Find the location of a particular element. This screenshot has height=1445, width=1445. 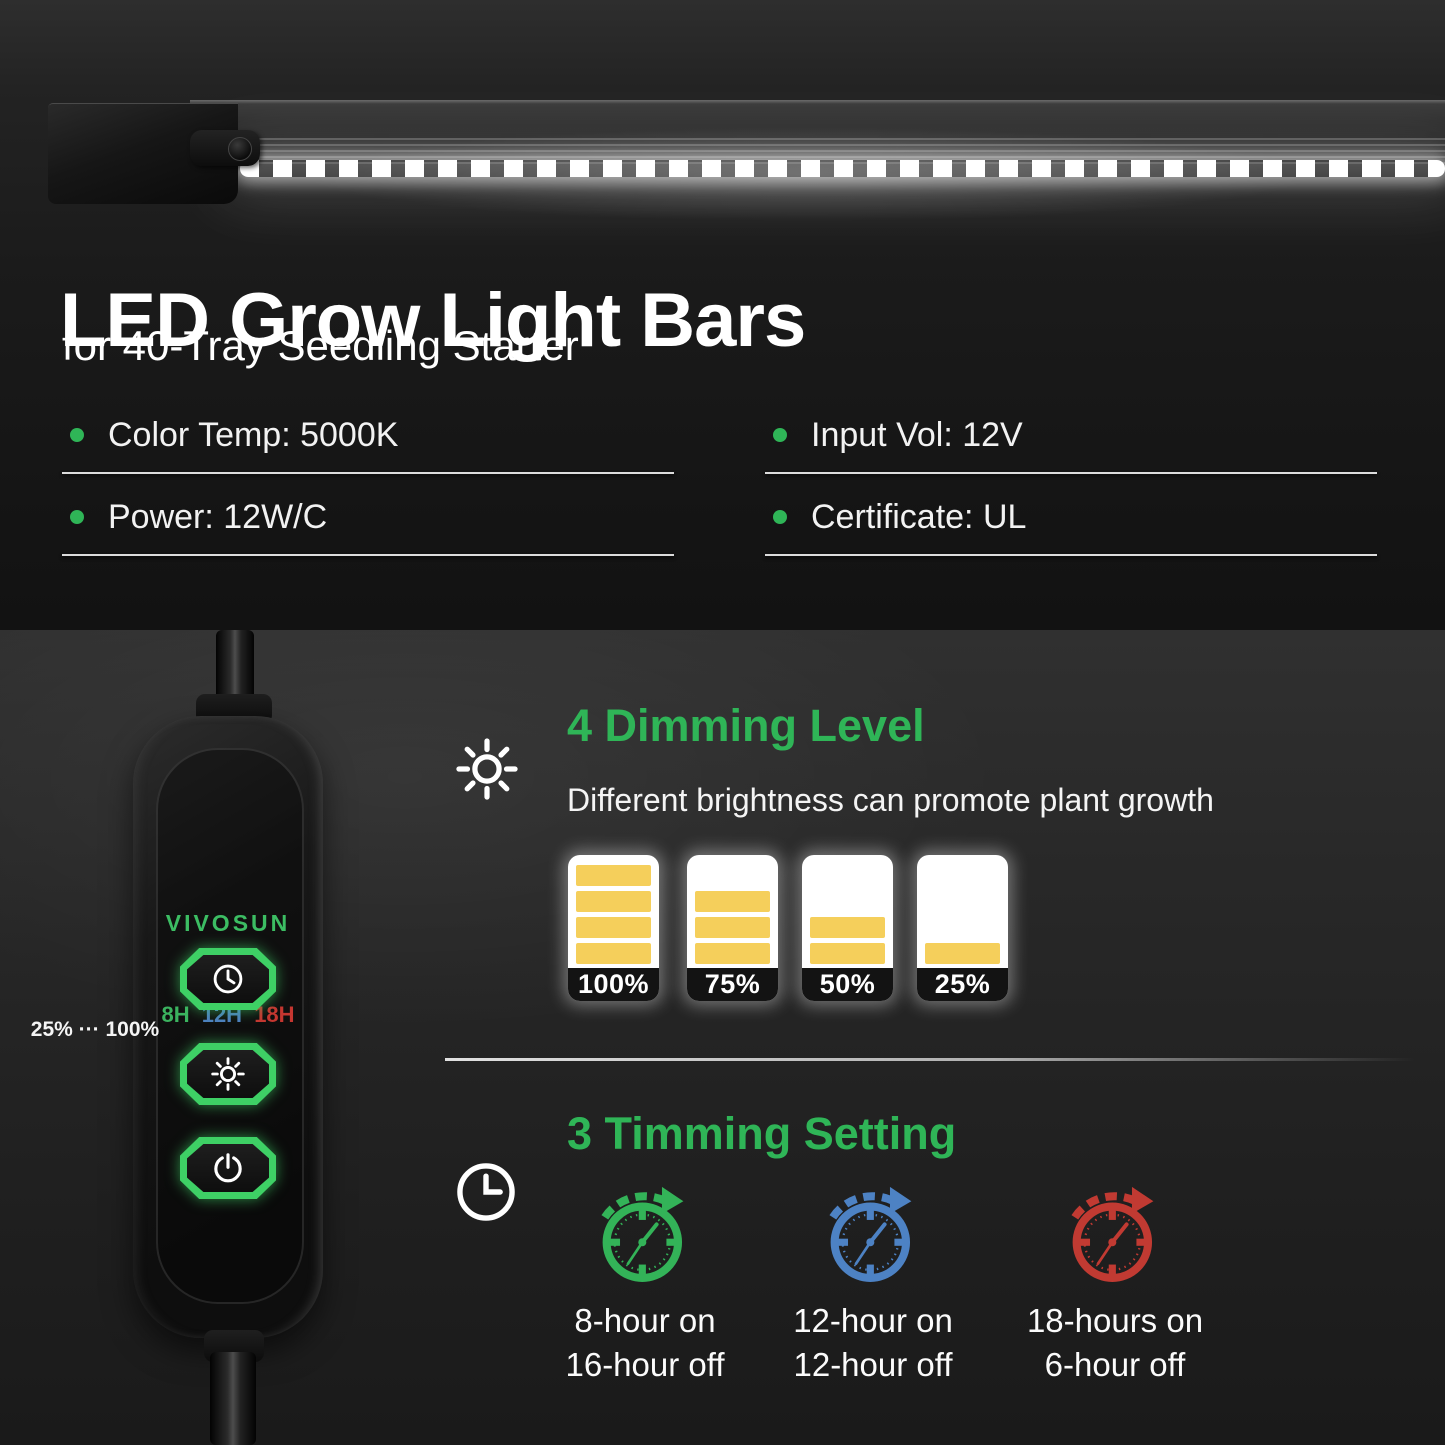

timer-button is located at coordinates (228, 979).